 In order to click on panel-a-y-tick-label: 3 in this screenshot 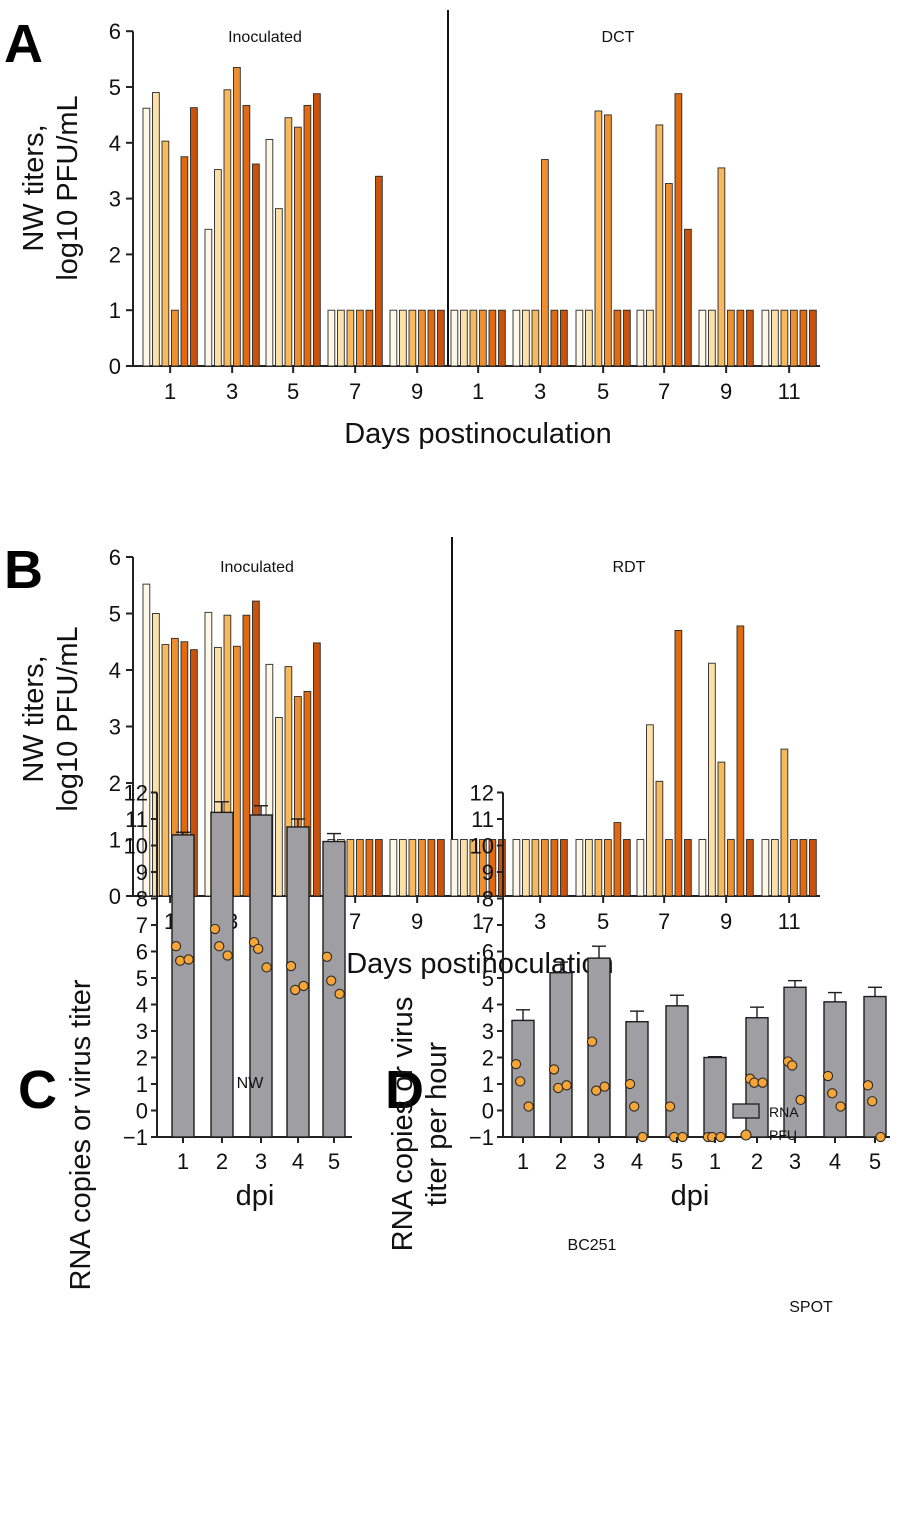, I will do `click(115, 199)`.